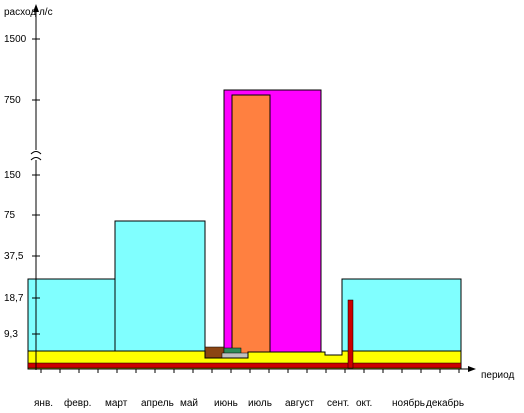 The height and width of the screenshot is (413, 524). Describe the element at coordinates (12, 175) in the screenshot. I see `y-tick-label: 150` at that location.